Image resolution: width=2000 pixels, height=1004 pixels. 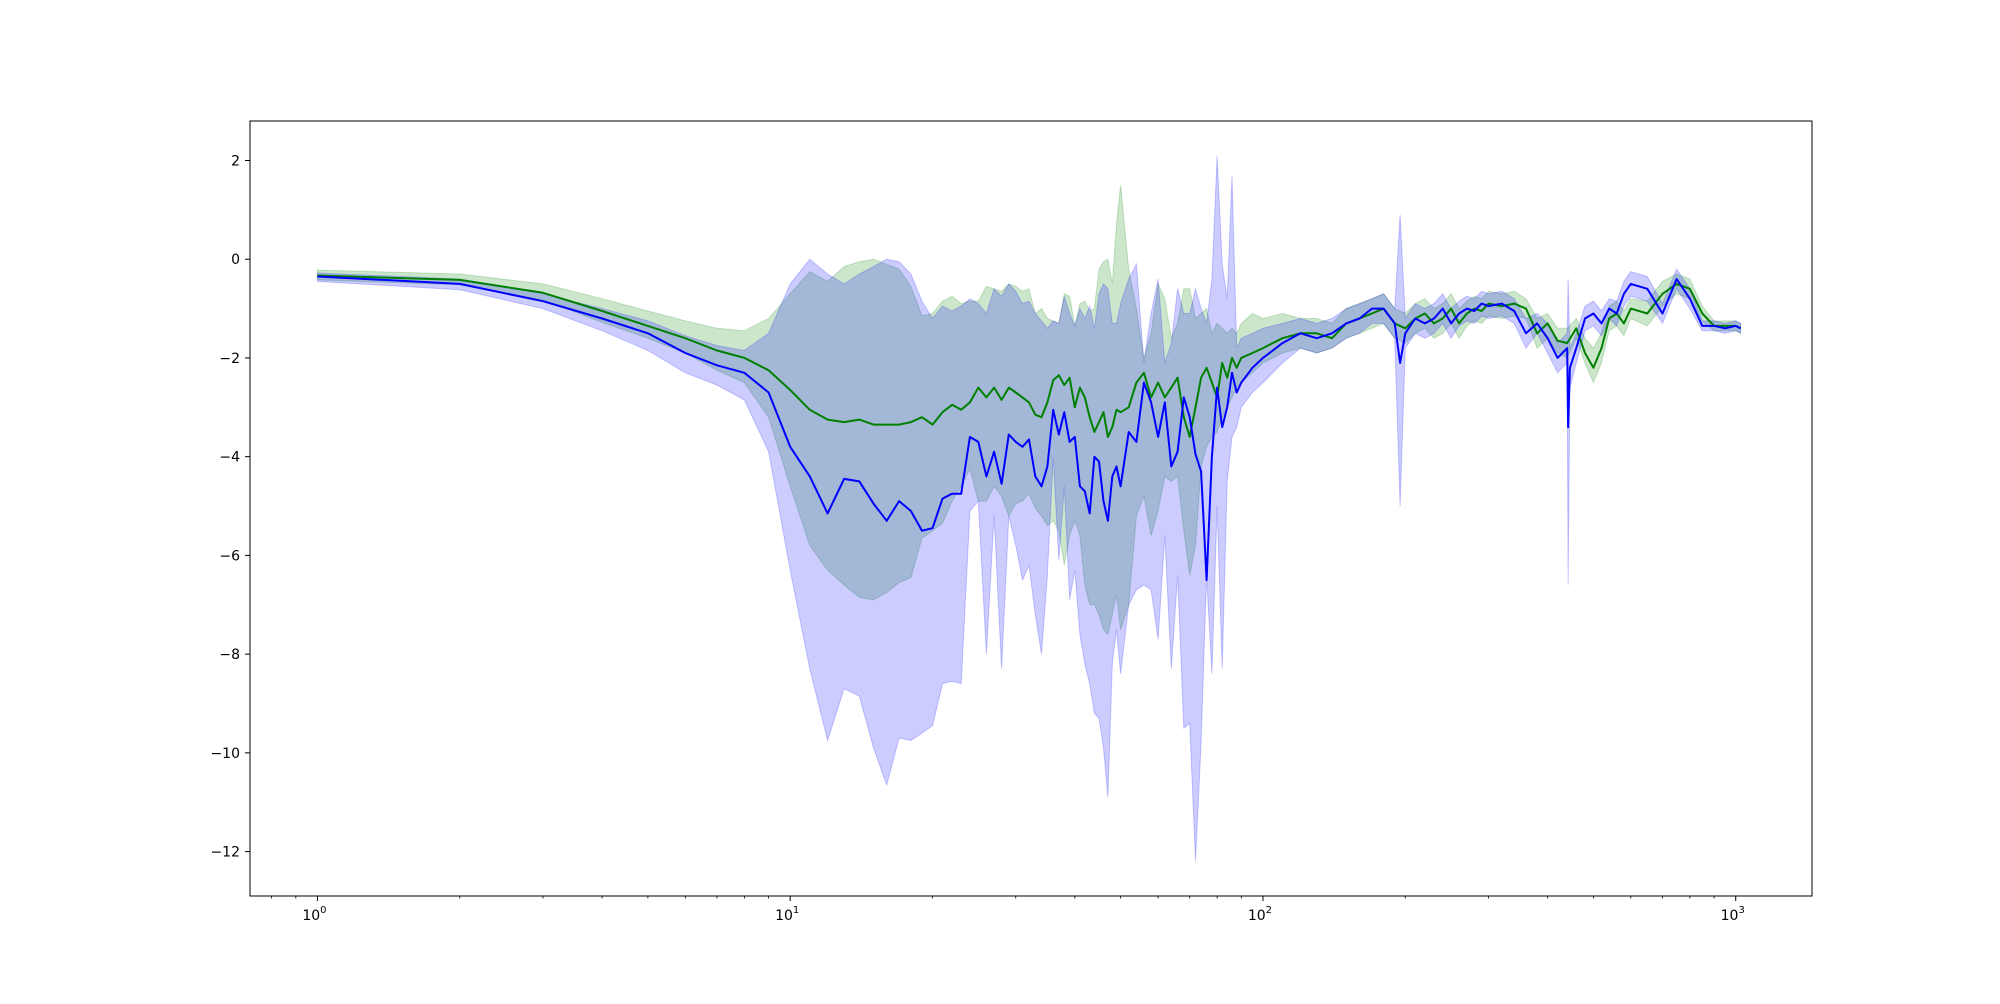 I want to click on x-tick-label: 10³, so click(x=1733, y=914).